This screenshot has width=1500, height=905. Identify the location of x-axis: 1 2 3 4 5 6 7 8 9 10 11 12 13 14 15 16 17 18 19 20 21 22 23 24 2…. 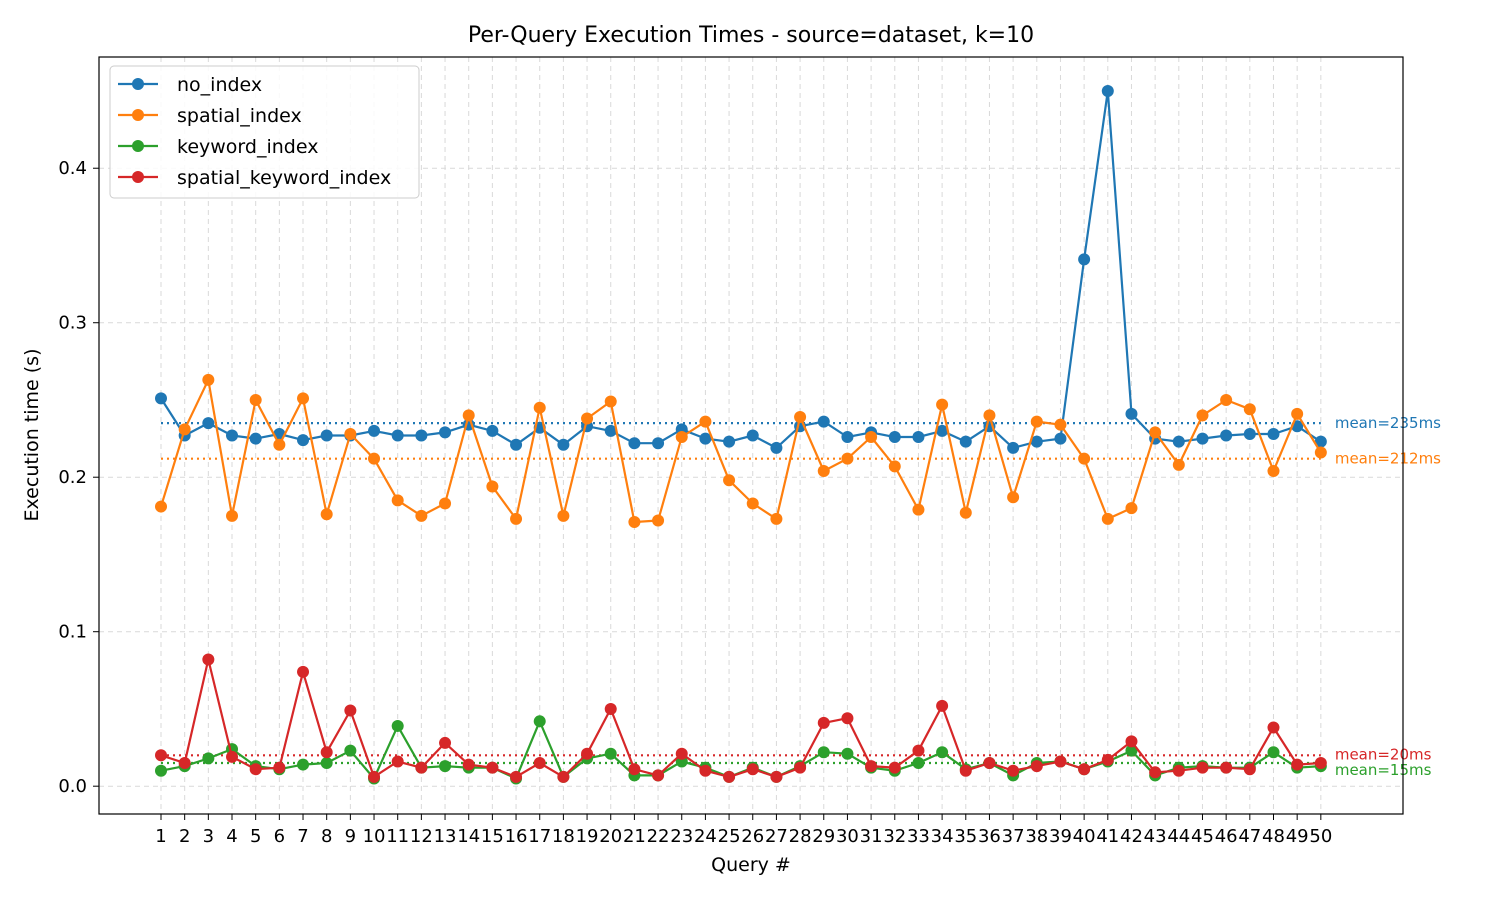
(743, 830).